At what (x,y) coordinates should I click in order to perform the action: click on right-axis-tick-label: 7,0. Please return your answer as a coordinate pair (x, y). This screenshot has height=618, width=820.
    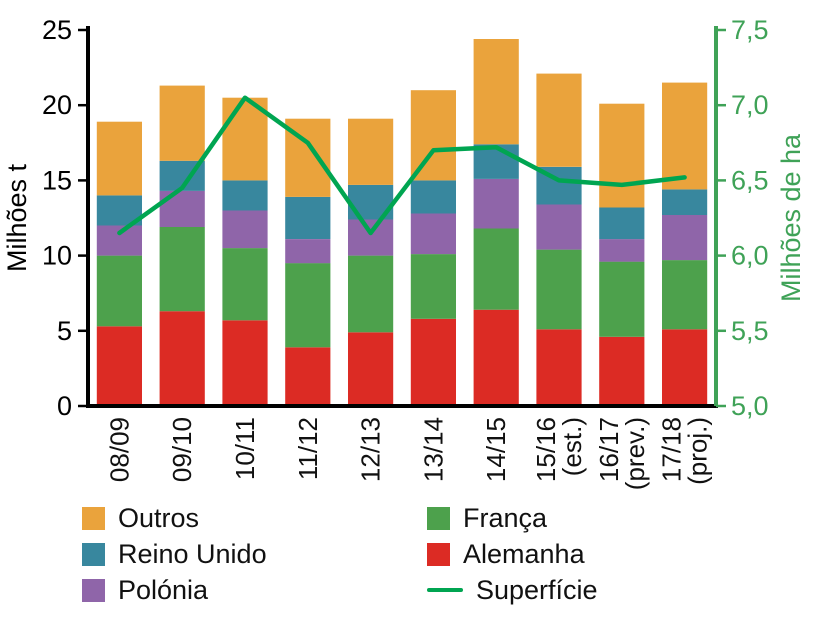
    Looking at the image, I should click on (750, 105).